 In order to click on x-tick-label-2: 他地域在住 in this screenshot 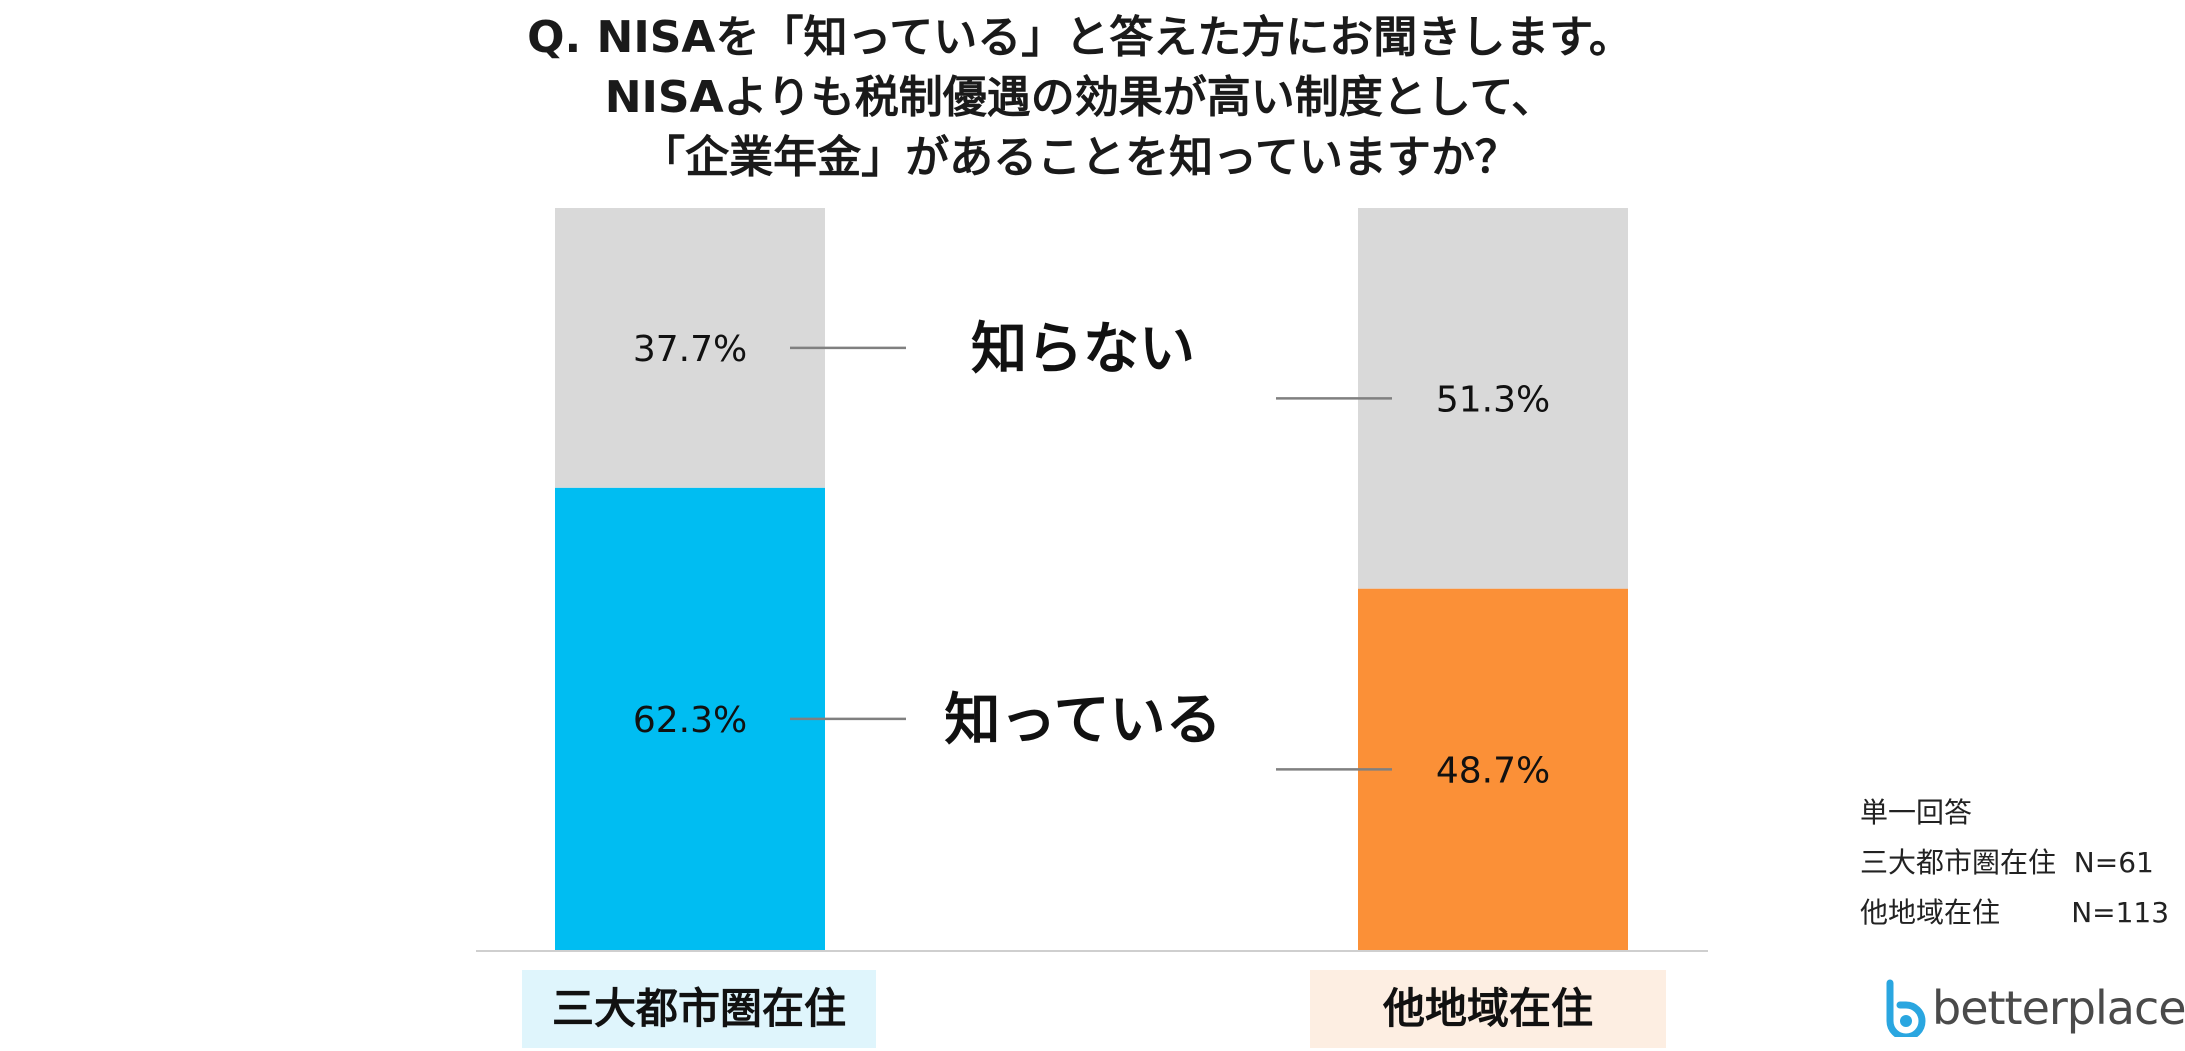, I will do `click(1487, 1008)`.